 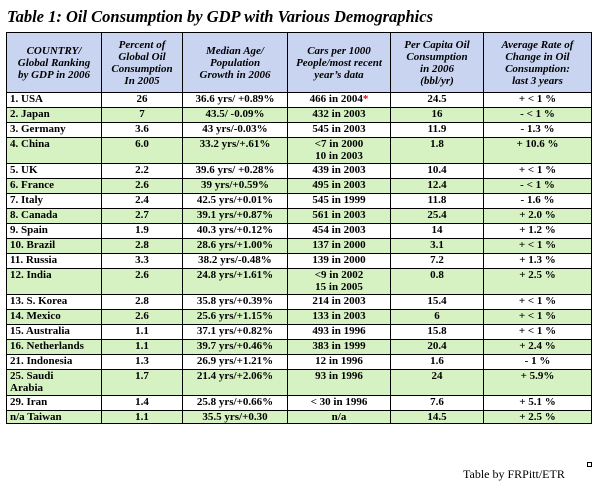 I want to click on median-age-cell: 39.1 yrs/+0.87%, so click(x=235, y=216).